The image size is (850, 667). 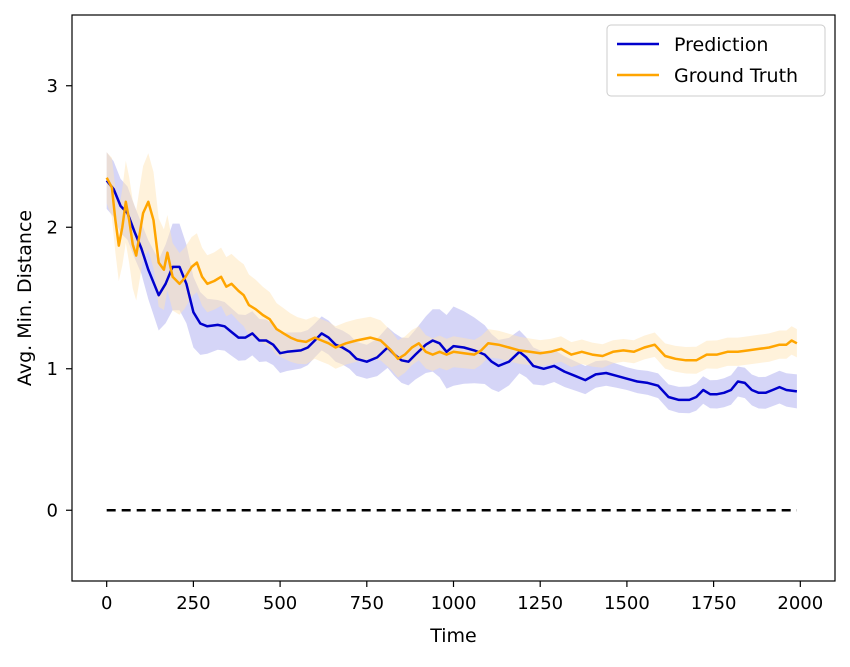 I want to click on y-tick-label: 1, so click(x=52, y=369).